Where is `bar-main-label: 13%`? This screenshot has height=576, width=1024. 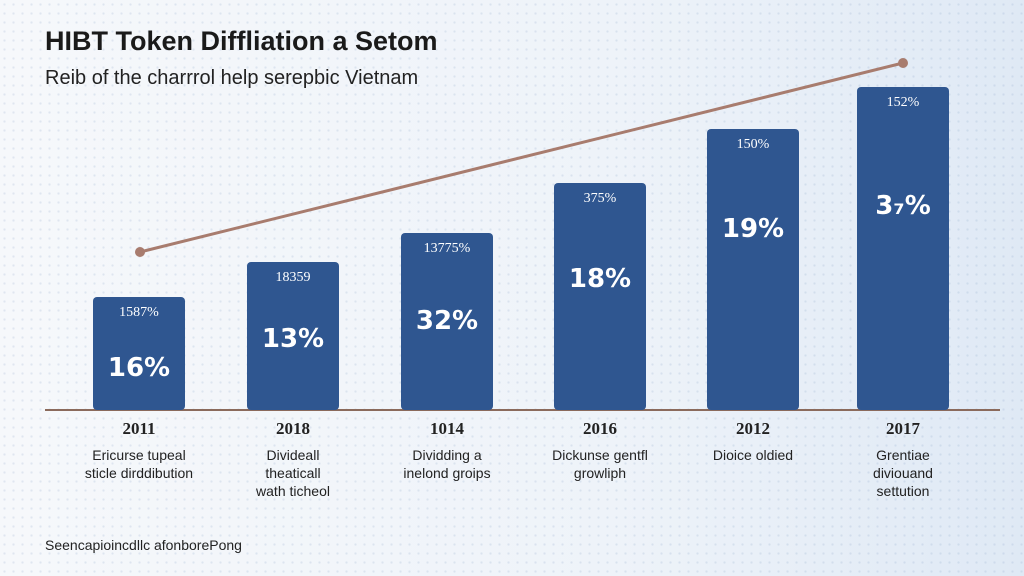 bar-main-label: 13% is located at coordinates (293, 339).